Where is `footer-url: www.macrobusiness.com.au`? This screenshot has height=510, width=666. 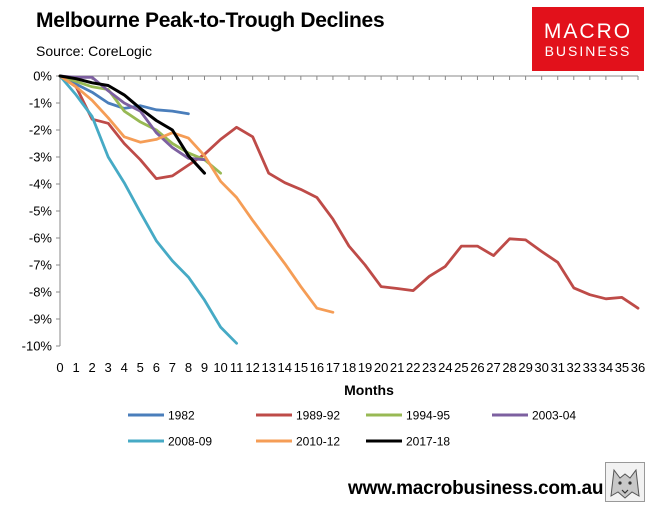
footer-url: www.macrobusiness.com.au is located at coordinates (476, 488).